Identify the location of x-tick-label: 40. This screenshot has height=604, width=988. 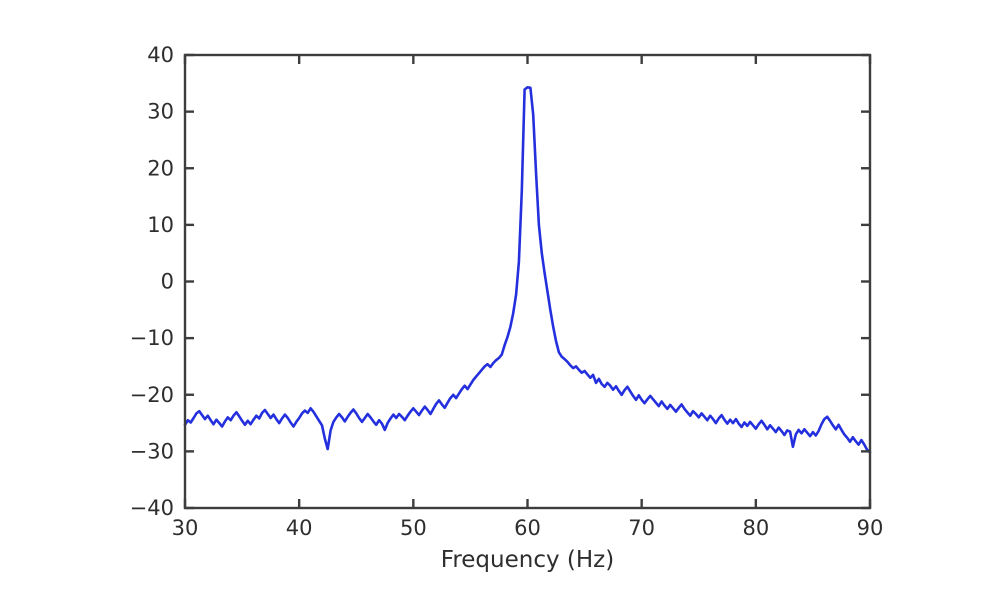
(299, 528).